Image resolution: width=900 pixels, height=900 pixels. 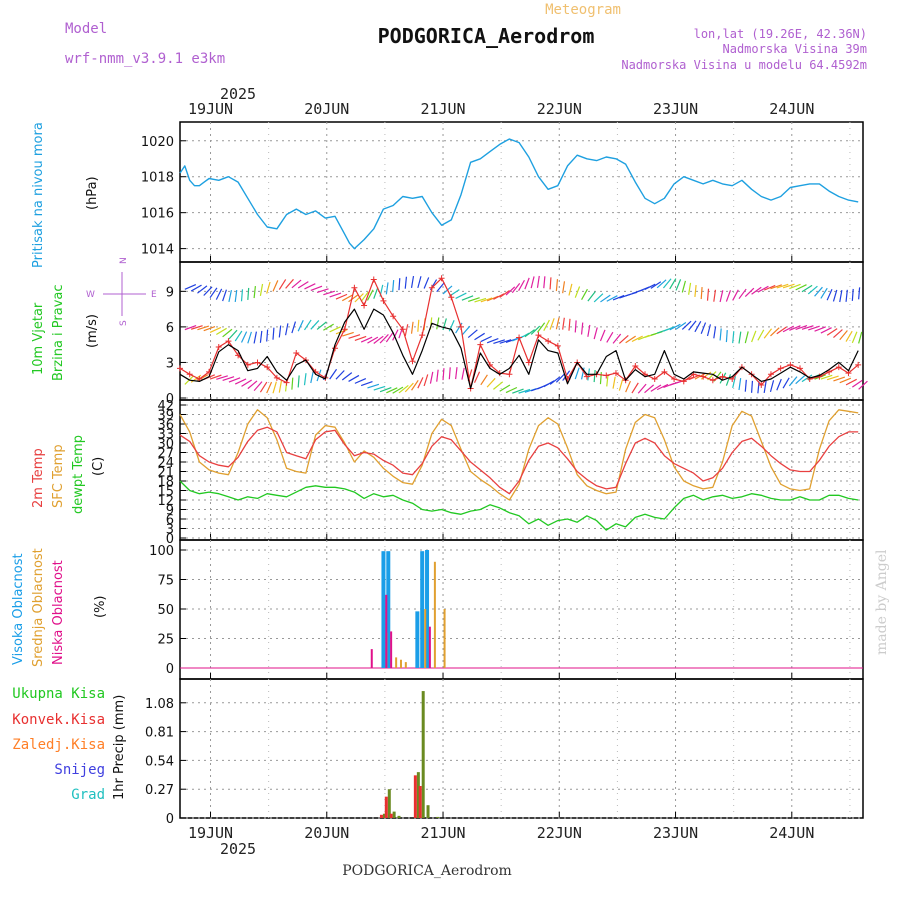 What do you see at coordinates (583, 10) in the screenshot?
I see `meteogram-subtitle: Meteogram` at bounding box center [583, 10].